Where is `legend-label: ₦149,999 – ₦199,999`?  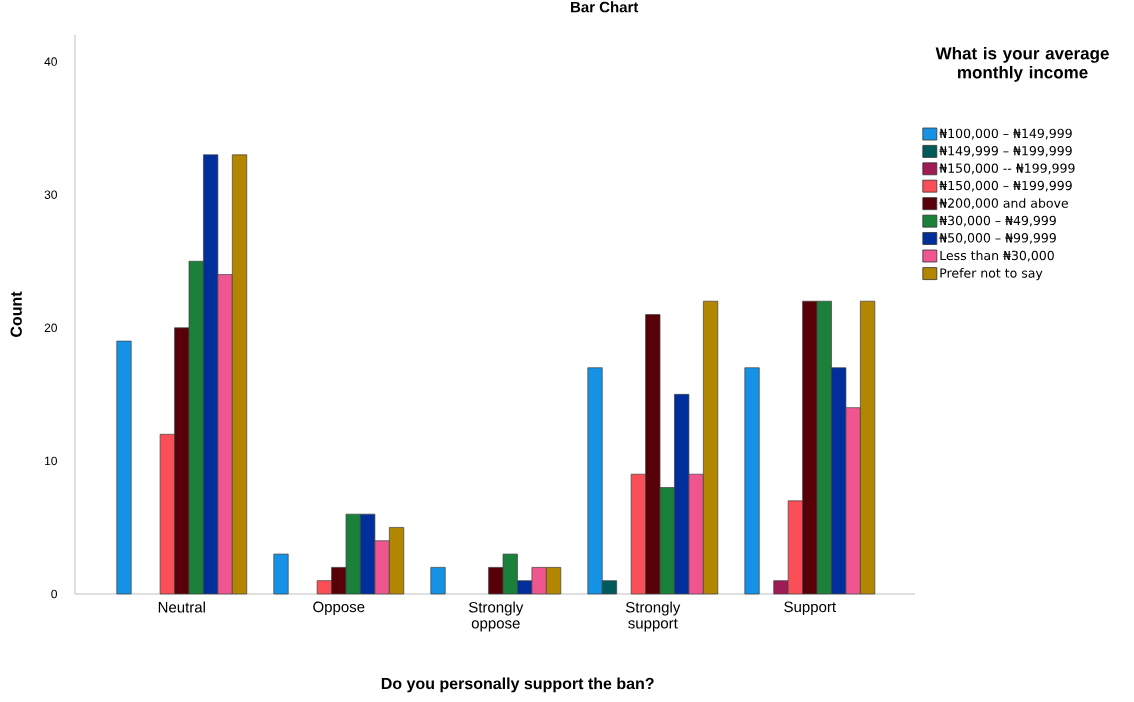 legend-label: ₦149,999 – ₦199,999 is located at coordinates (1005, 151).